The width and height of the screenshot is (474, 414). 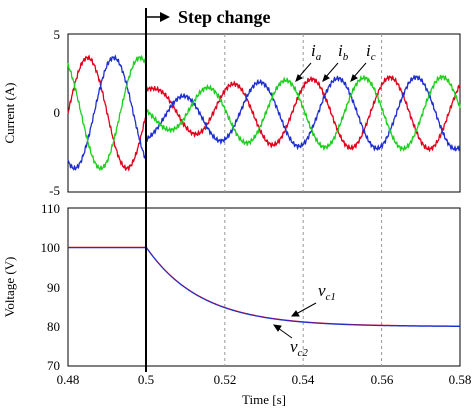 I want to click on voltage-ytick-110: 110, so click(x=50, y=208).